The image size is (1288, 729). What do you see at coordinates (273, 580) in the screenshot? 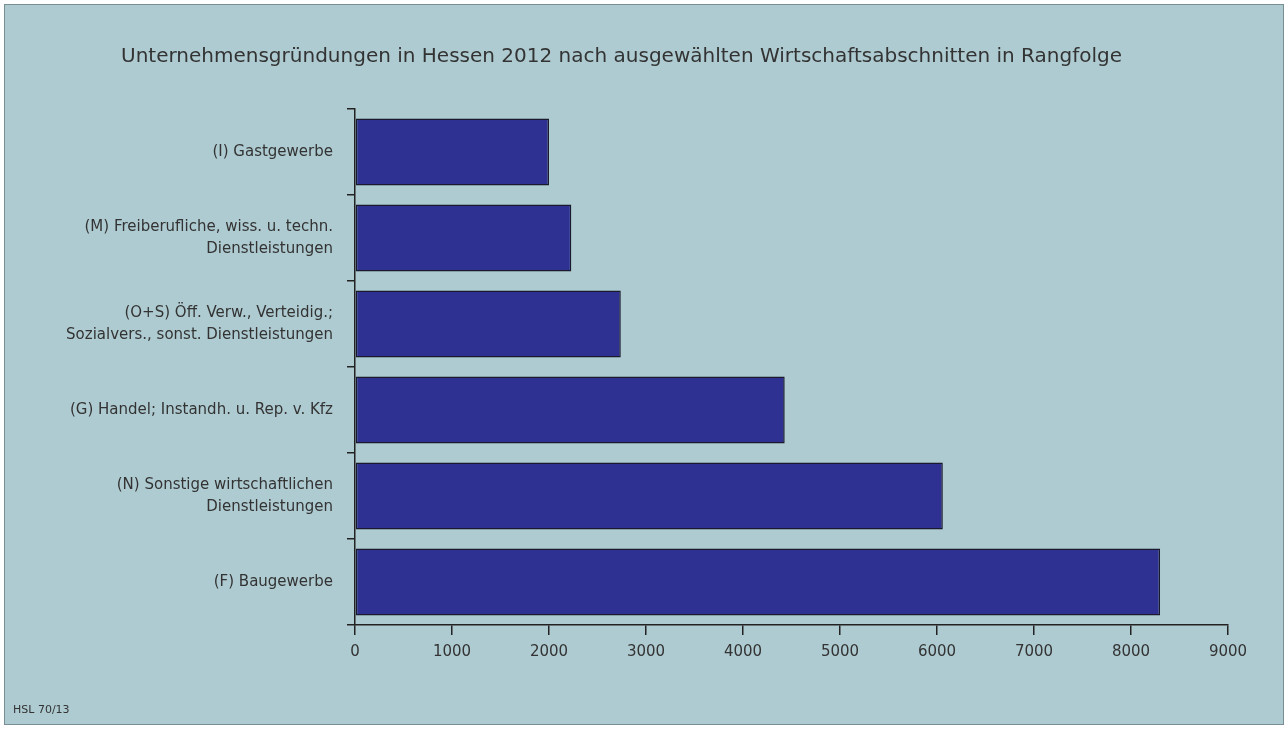
I see `y-tick-label: (F) Baugewerbe` at bounding box center [273, 580].